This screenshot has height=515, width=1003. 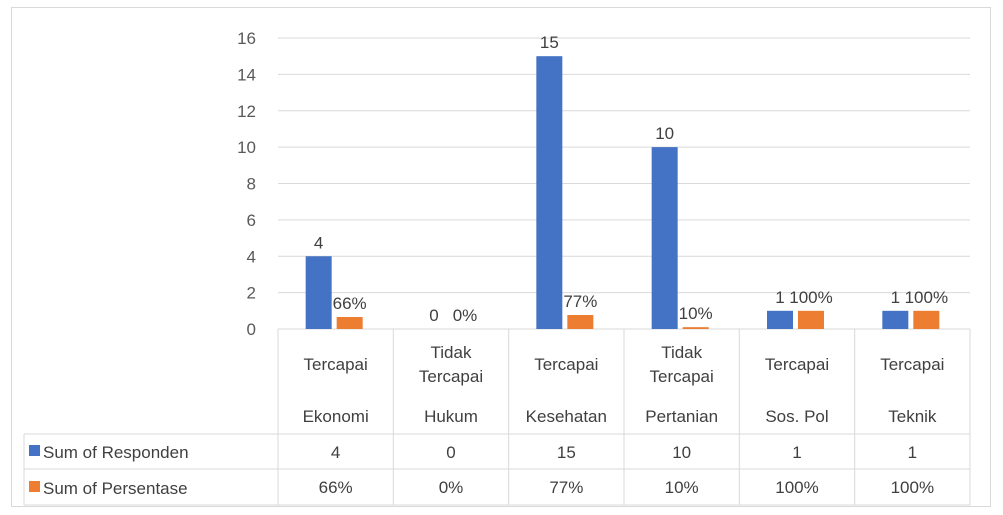 I want to click on table-cell-responden: 15, so click(x=566, y=452).